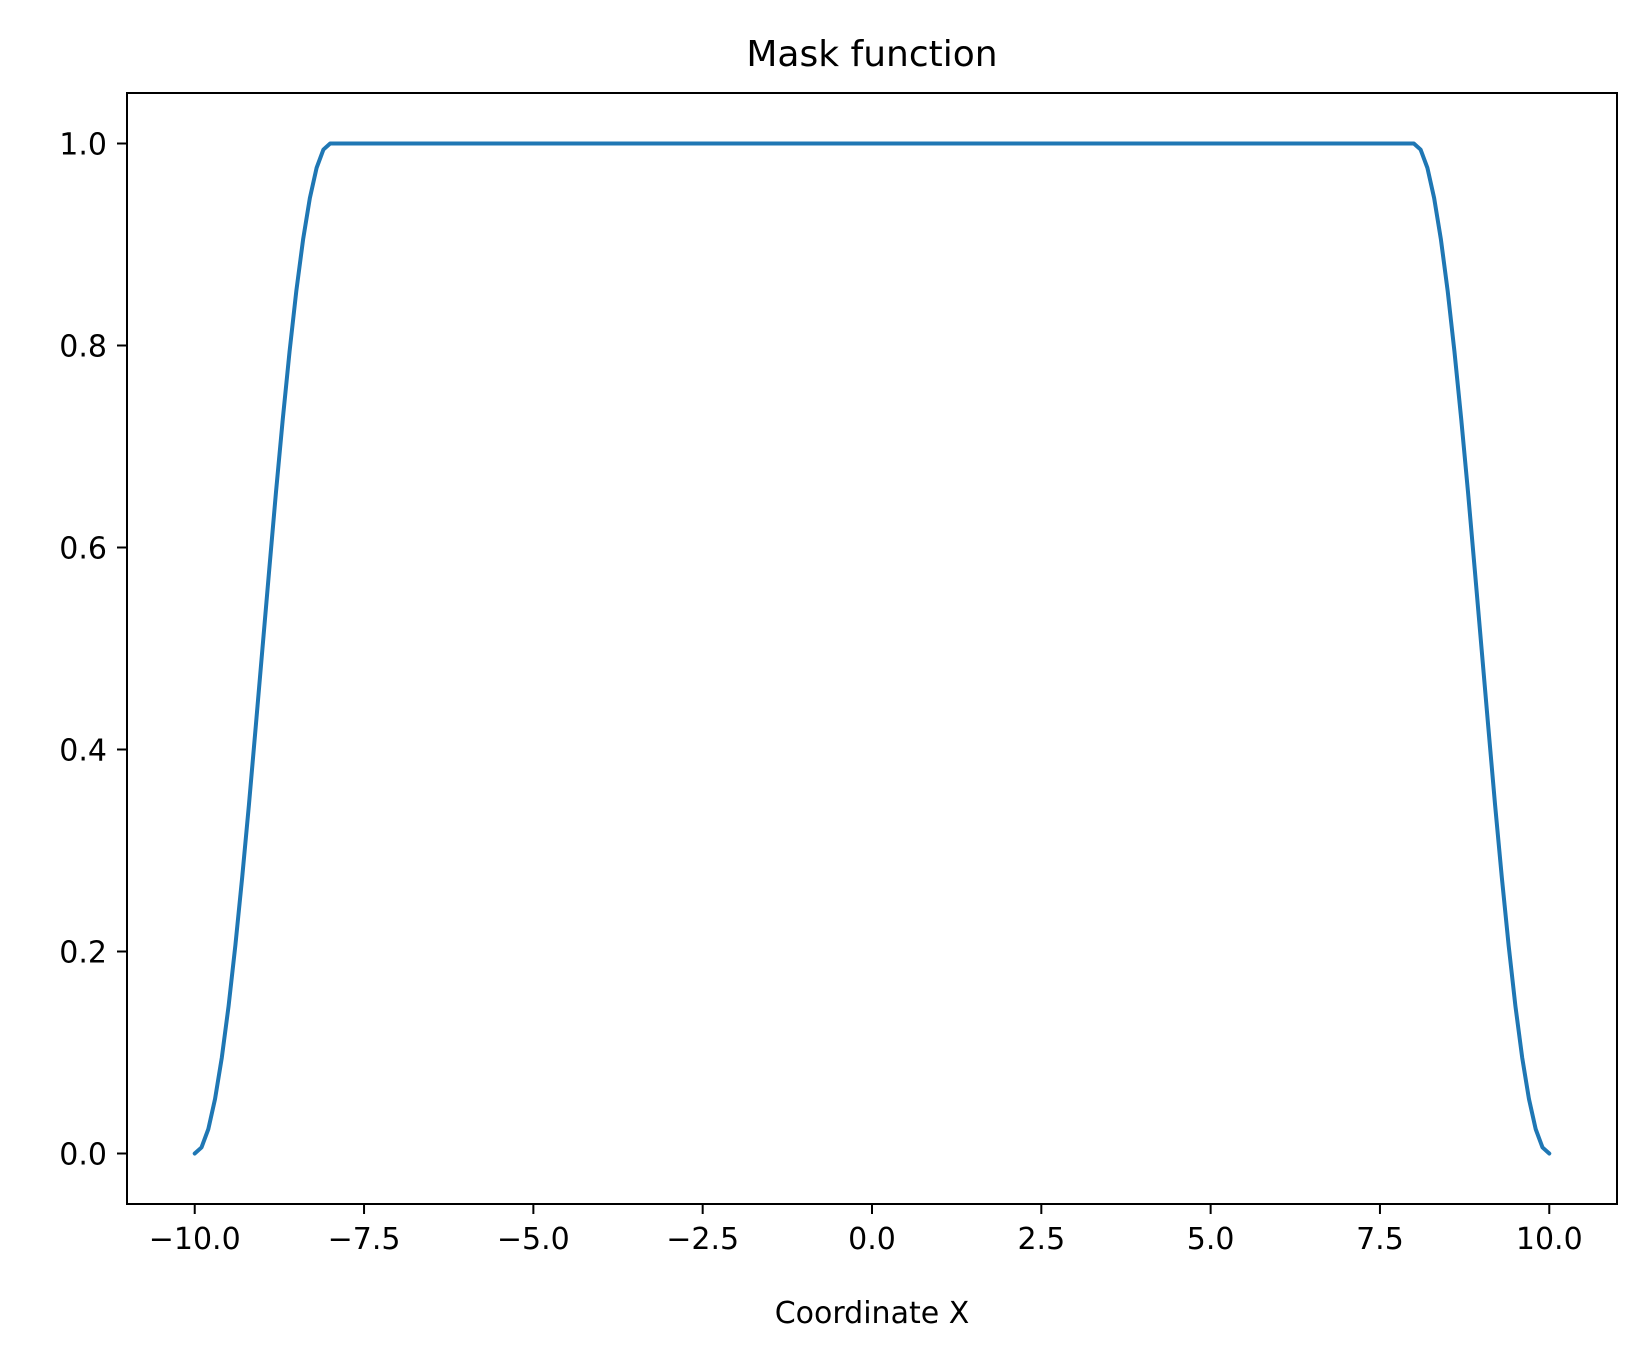  I want to click on x-tick-label: 2.5, so click(1041, 1239).